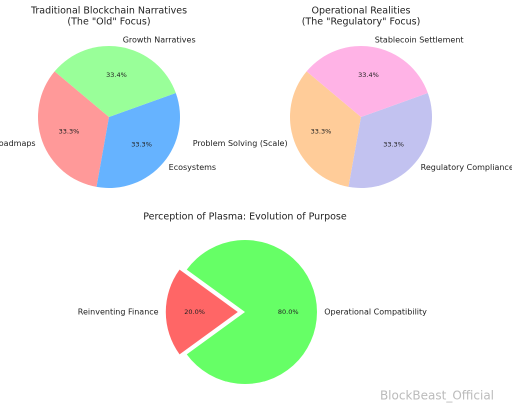  Describe the element at coordinates (18, 143) in the screenshot. I see `category-label: Roadmaps` at that location.